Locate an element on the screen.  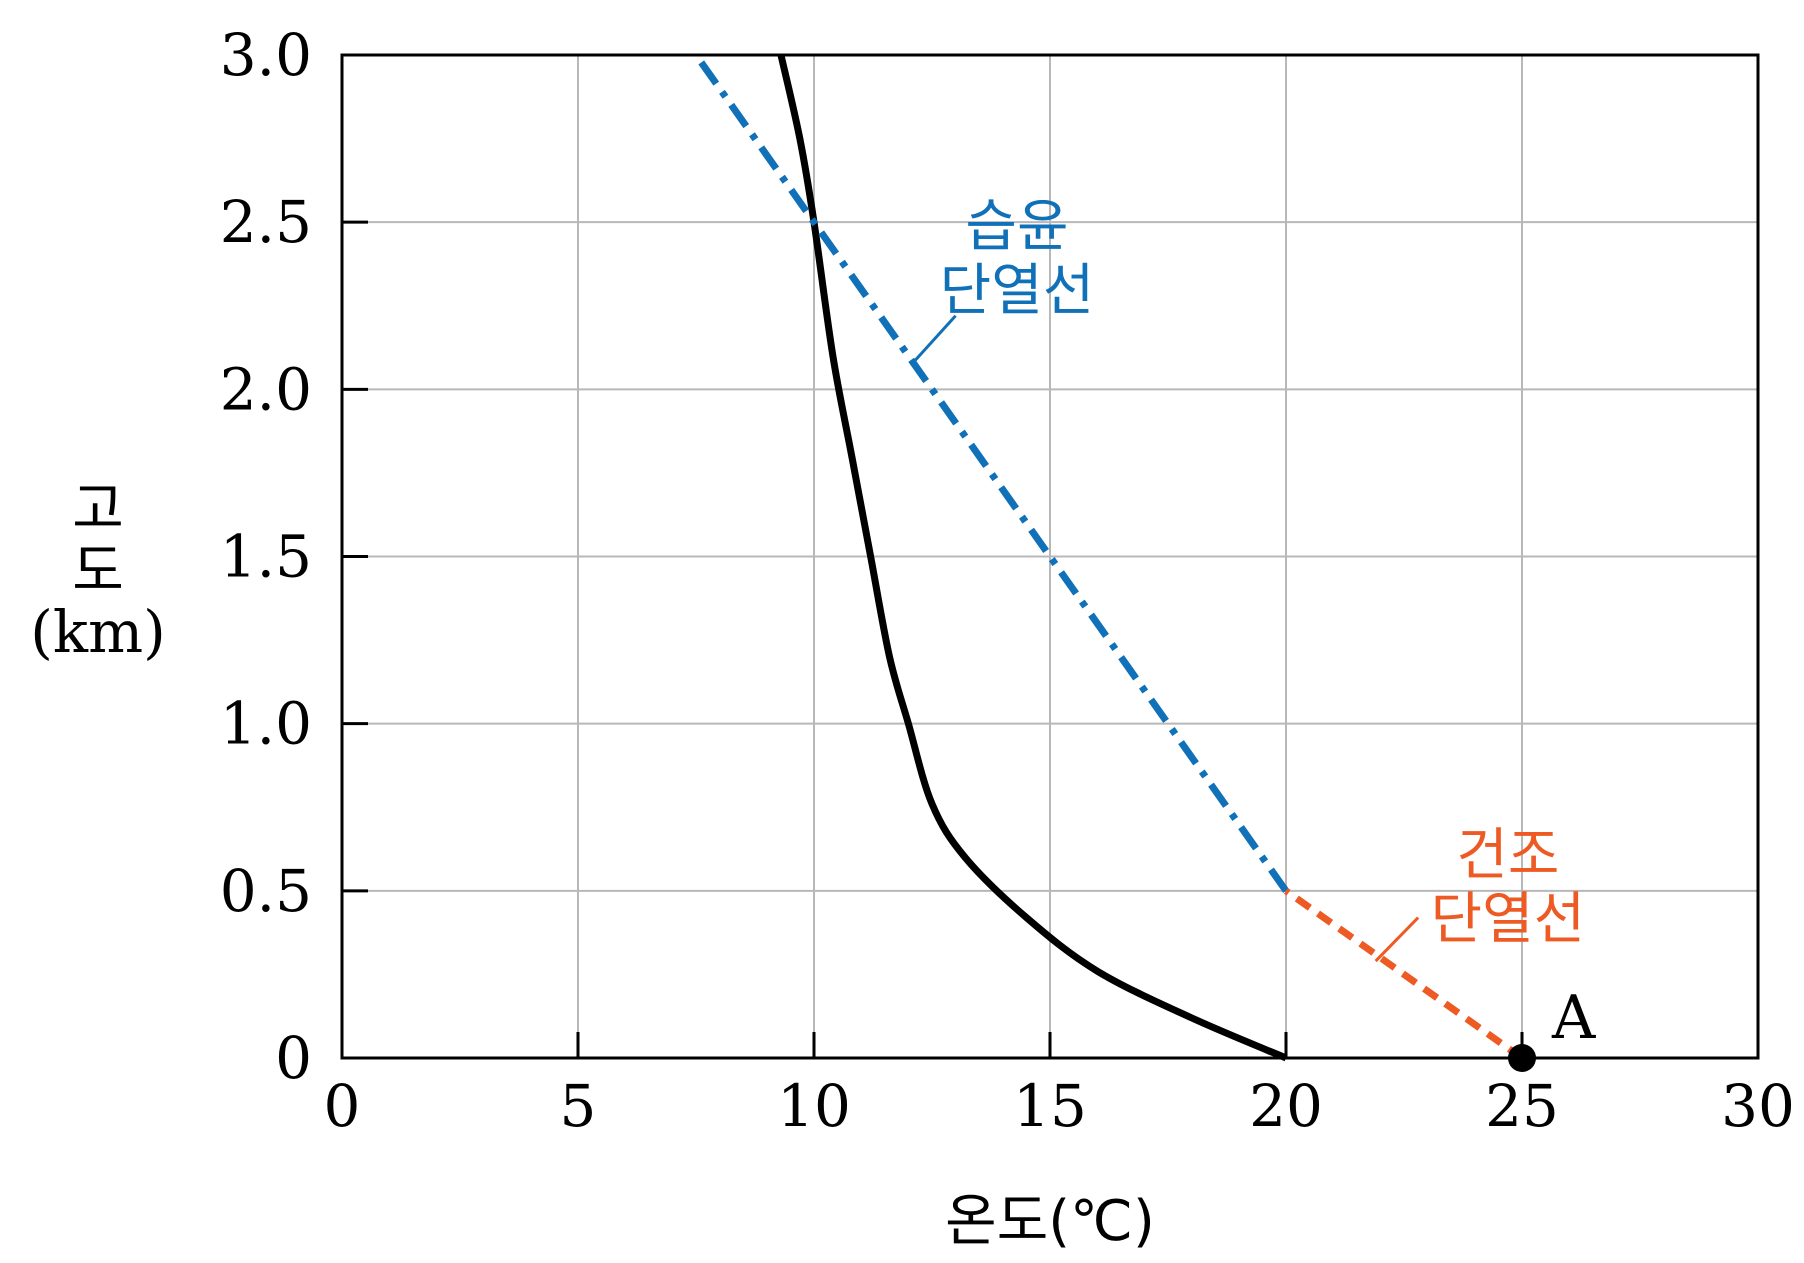
x-tick-label-1: 5 is located at coordinates (578, 1106).